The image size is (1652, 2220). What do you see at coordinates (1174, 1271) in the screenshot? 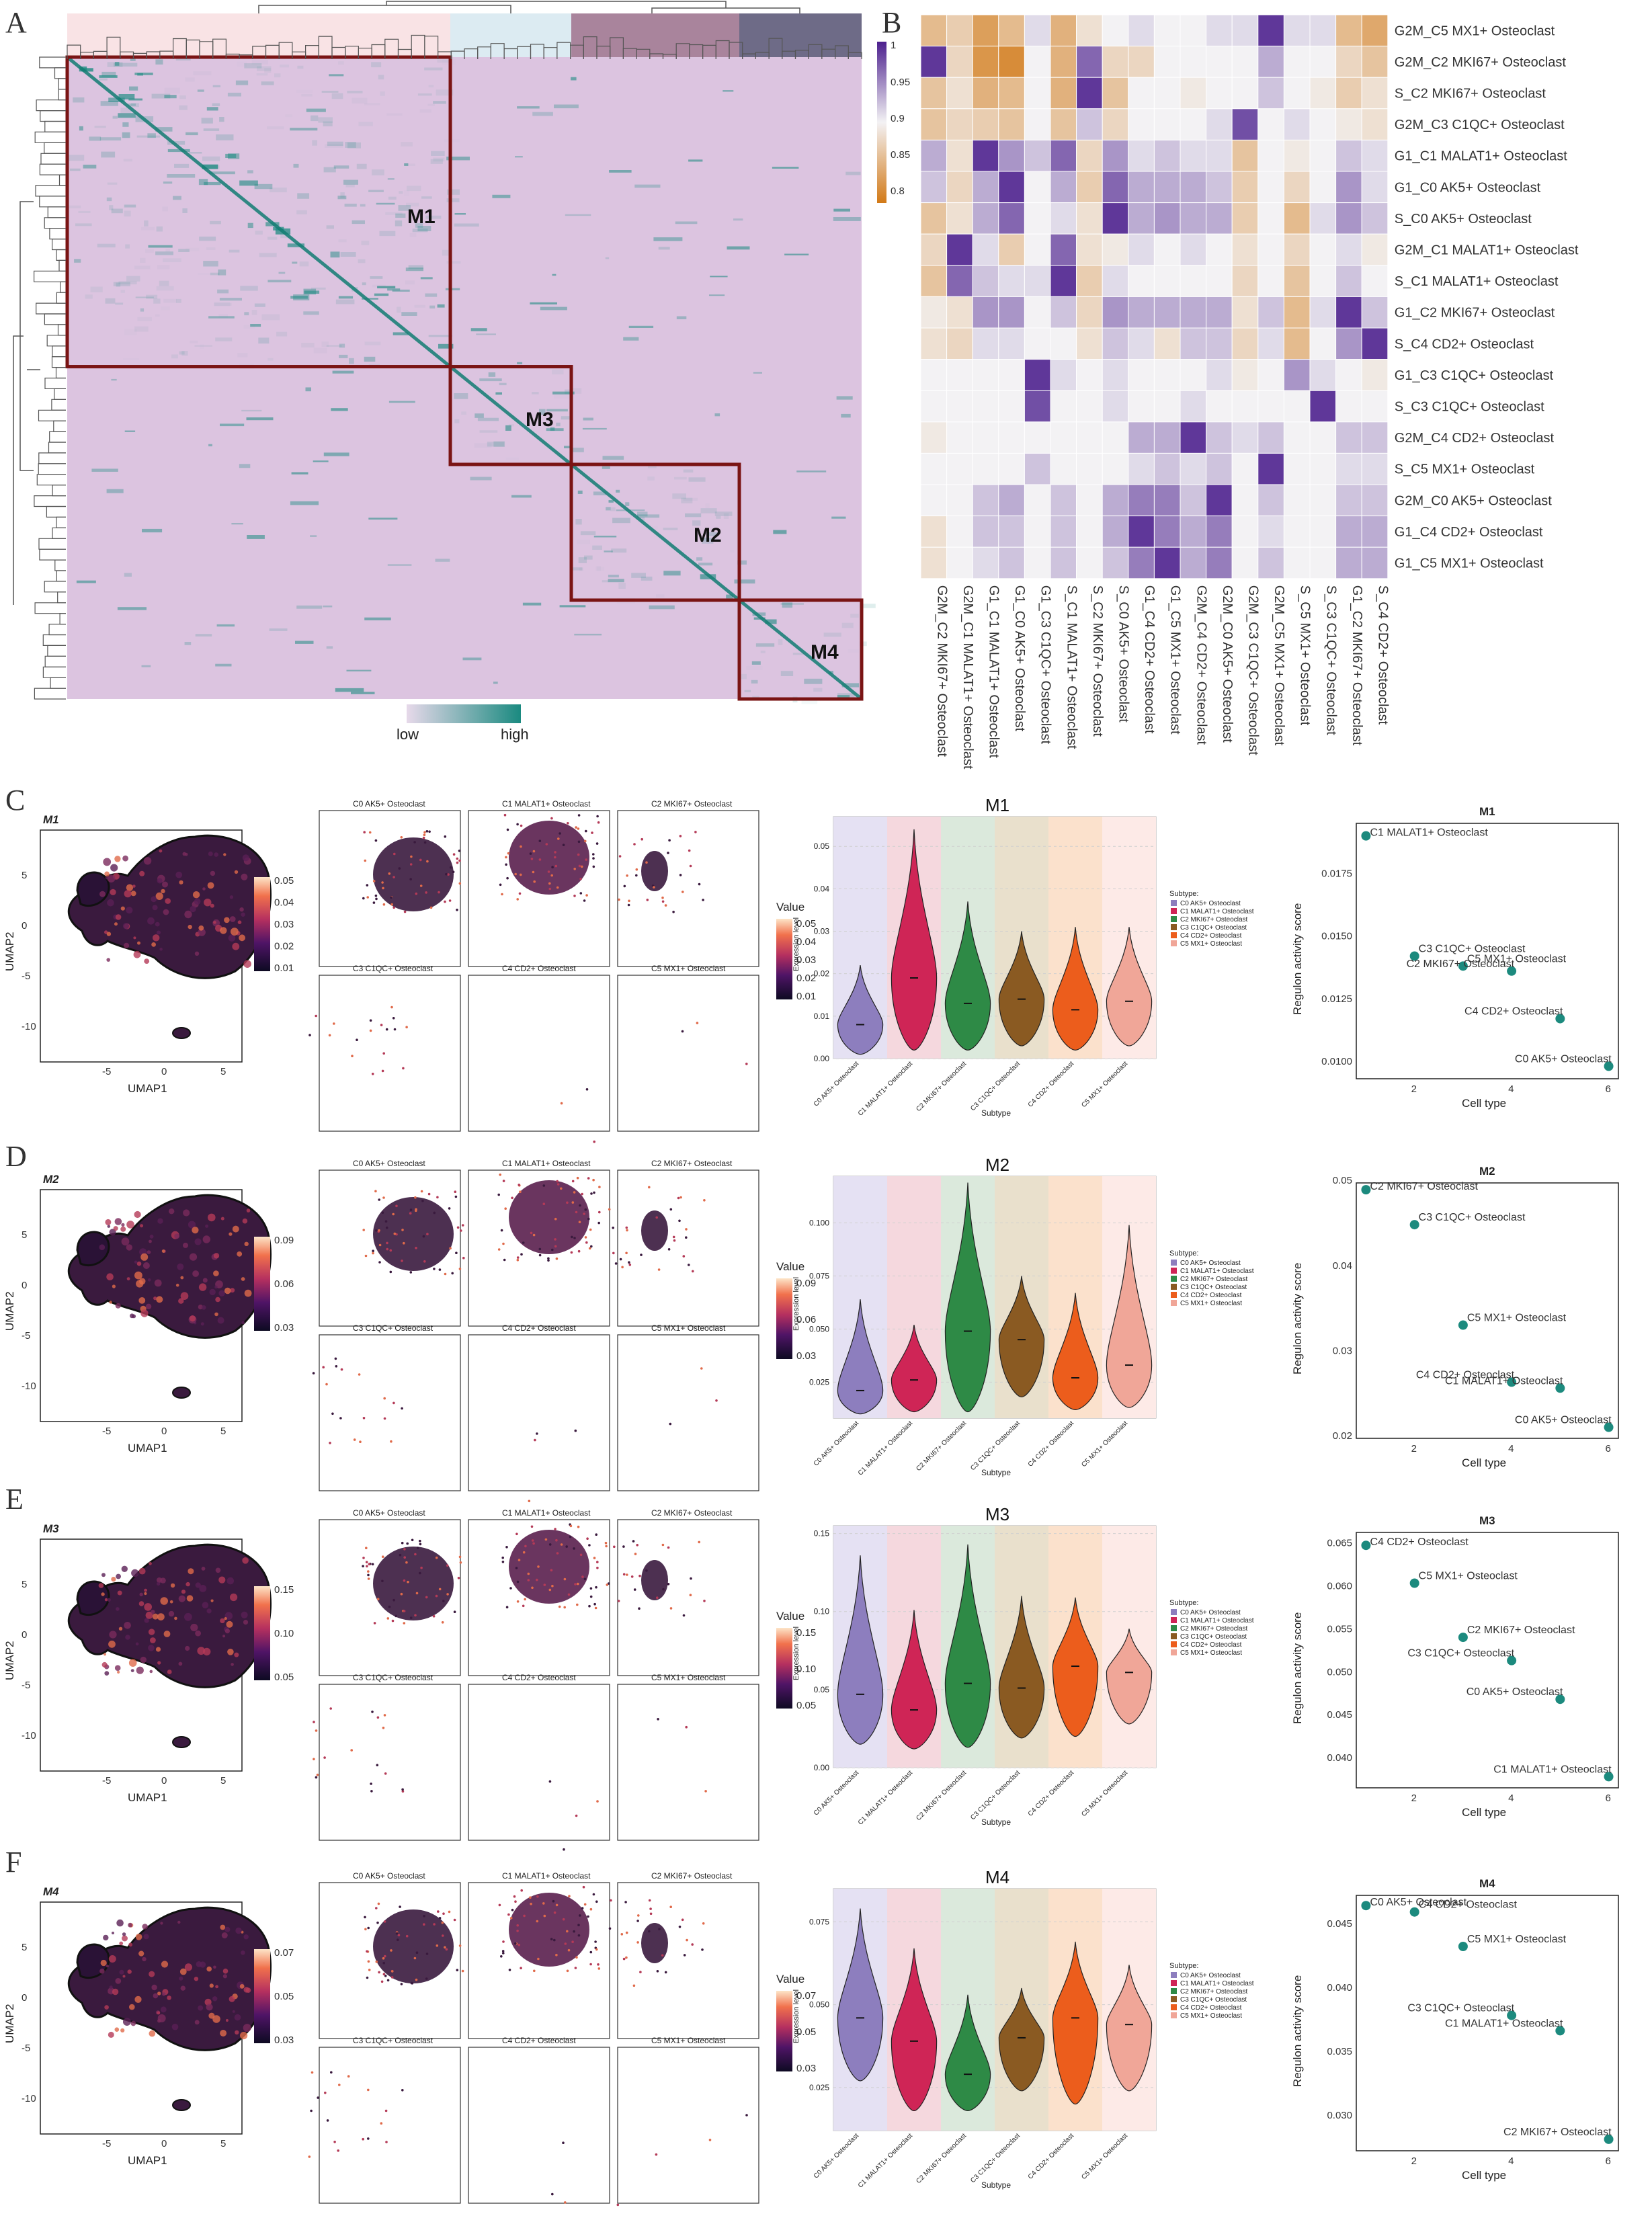
I see `violin-legend-swatch` at bounding box center [1174, 1271].